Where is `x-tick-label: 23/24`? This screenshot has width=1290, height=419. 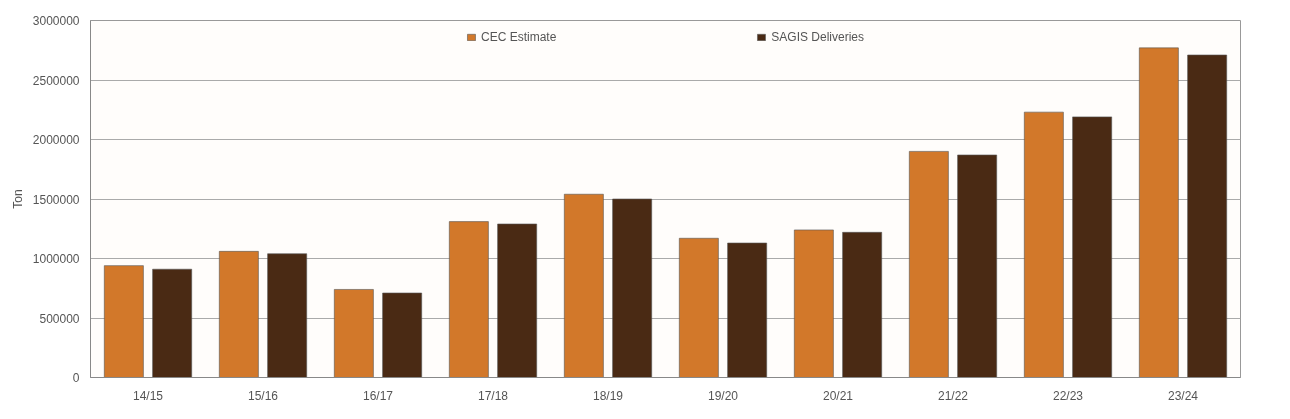 x-tick-label: 23/24 is located at coordinates (1183, 395).